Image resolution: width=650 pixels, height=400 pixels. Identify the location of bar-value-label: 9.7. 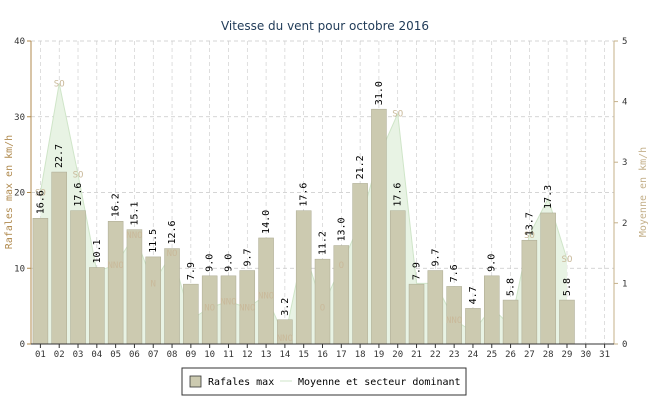
(247, 257).